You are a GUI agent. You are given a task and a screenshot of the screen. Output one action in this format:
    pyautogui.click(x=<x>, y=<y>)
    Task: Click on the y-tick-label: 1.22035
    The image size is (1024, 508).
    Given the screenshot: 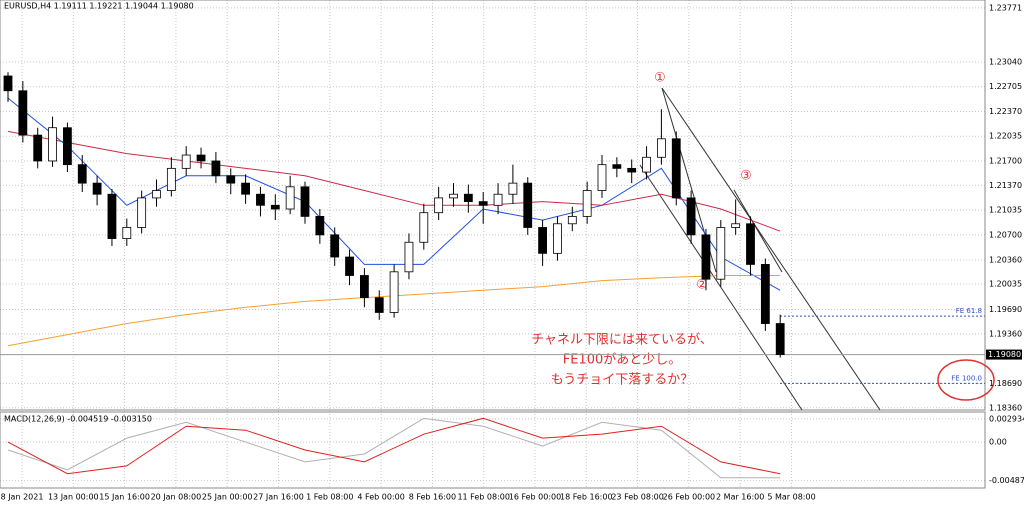 What is the action you would take?
    pyautogui.click(x=1005, y=136)
    